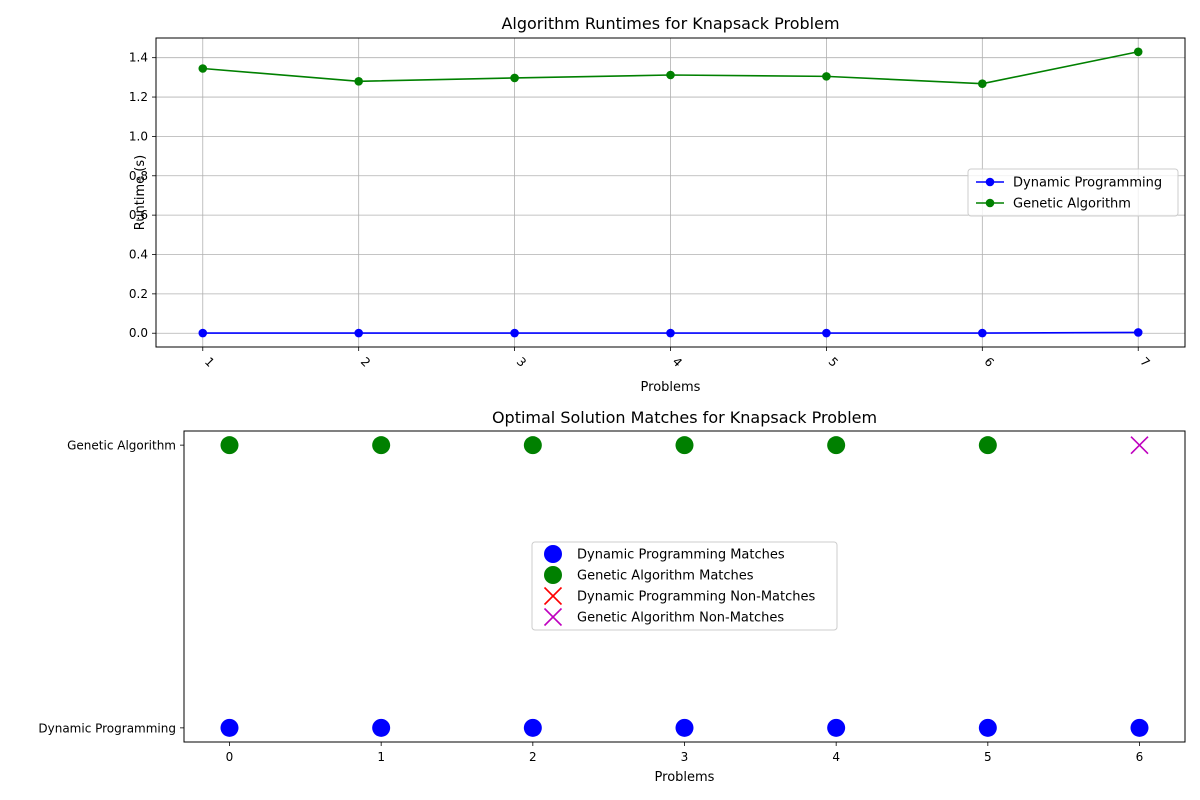 This screenshot has width=1200, height=800. What do you see at coordinates (990, 182) in the screenshot?
I see `legend-marker-dynamic-programming` at bounding box center [990, 182].